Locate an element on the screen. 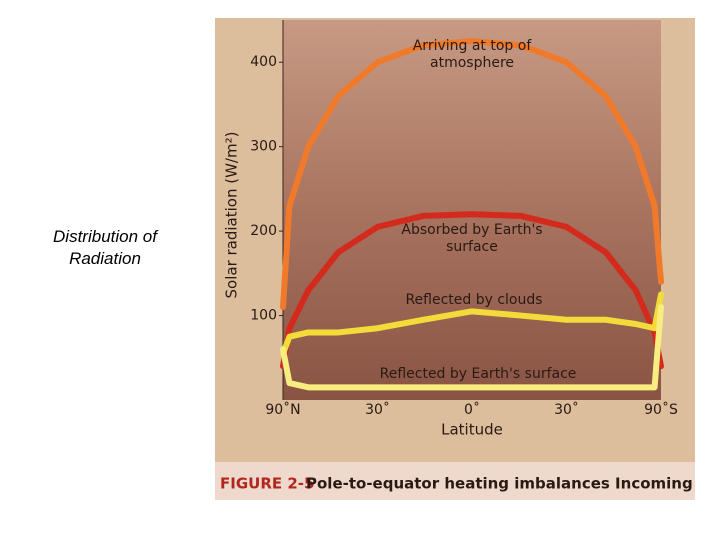  series-label: Reflected by Earth's surface is located at coordinates (478, 374).